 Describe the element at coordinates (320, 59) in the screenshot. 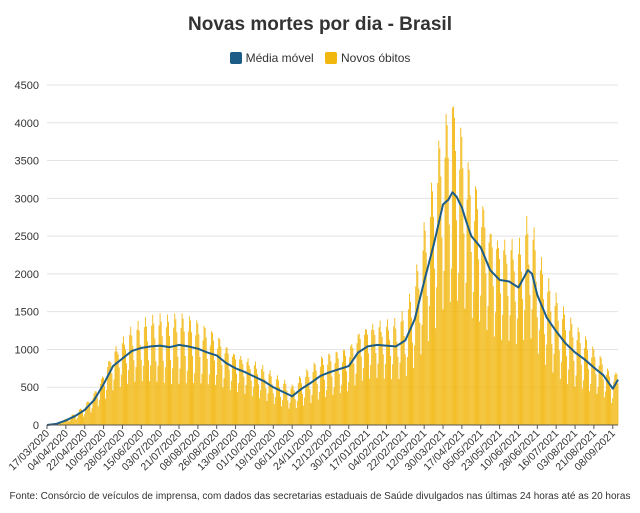

I see `chart-legend: Média móvel Novos óbitos` at that location.